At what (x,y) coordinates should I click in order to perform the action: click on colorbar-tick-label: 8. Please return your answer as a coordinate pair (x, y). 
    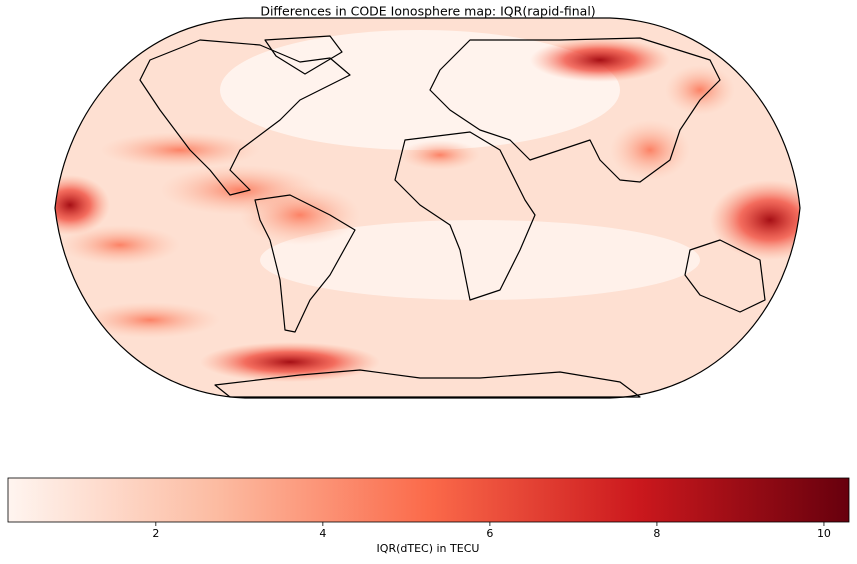
    Looking at the image, I should click on (656, 533).